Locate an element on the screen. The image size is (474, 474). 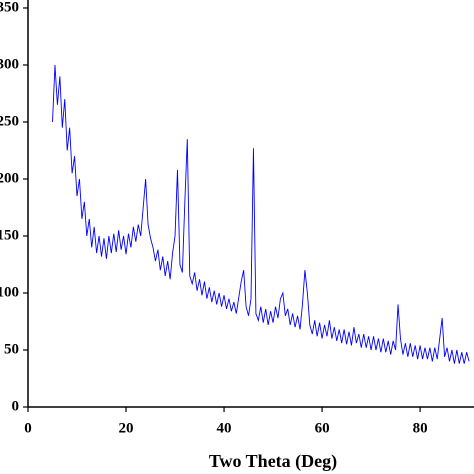
x-axis-title: Two Theta (Deg) is located at coordinates (273, 461).